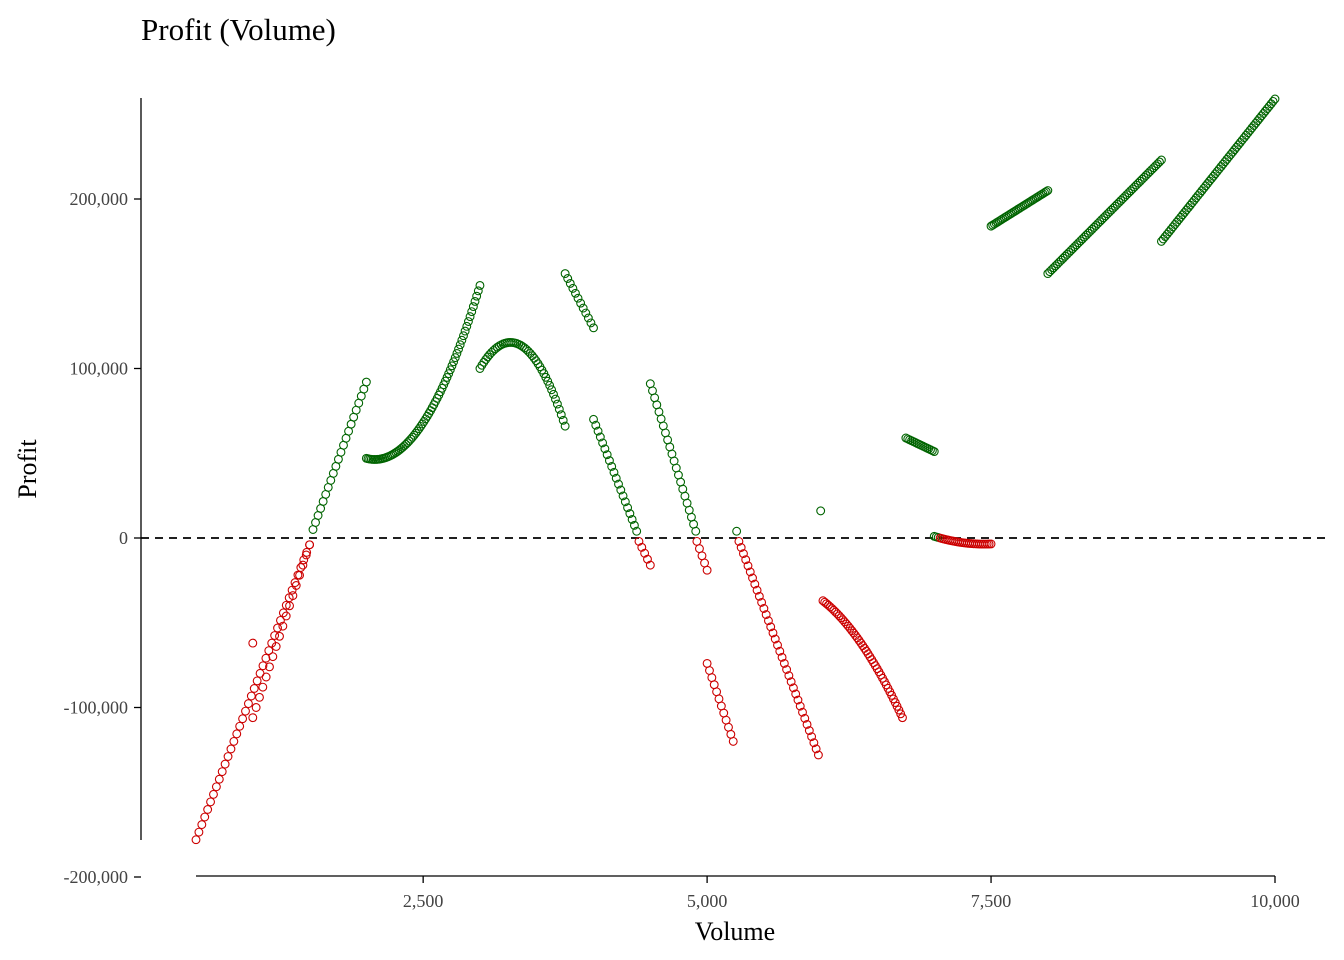  I want to click on y-axis: -200,000 -100,000 0 100,000 200,000, so click(103, 492).